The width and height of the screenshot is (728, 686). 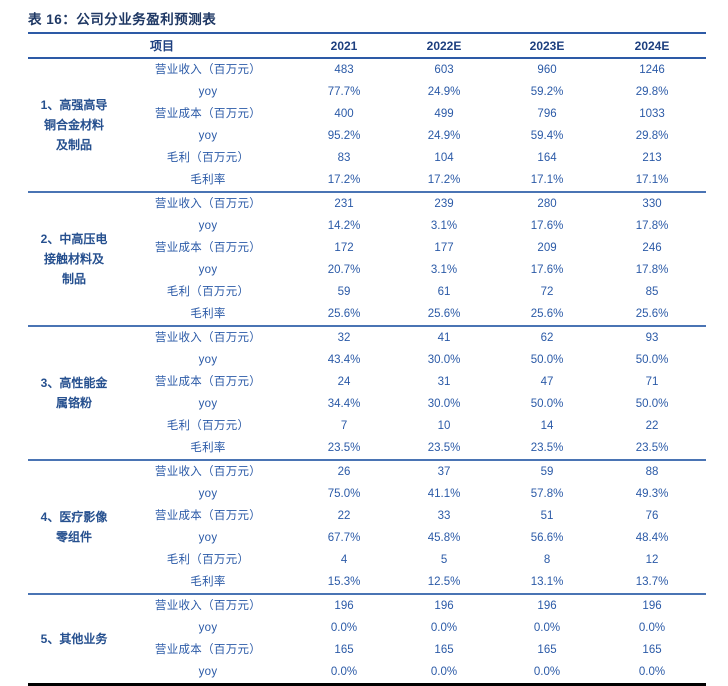 I want to click on cell-value: 1246, so click(x=652, y=69).